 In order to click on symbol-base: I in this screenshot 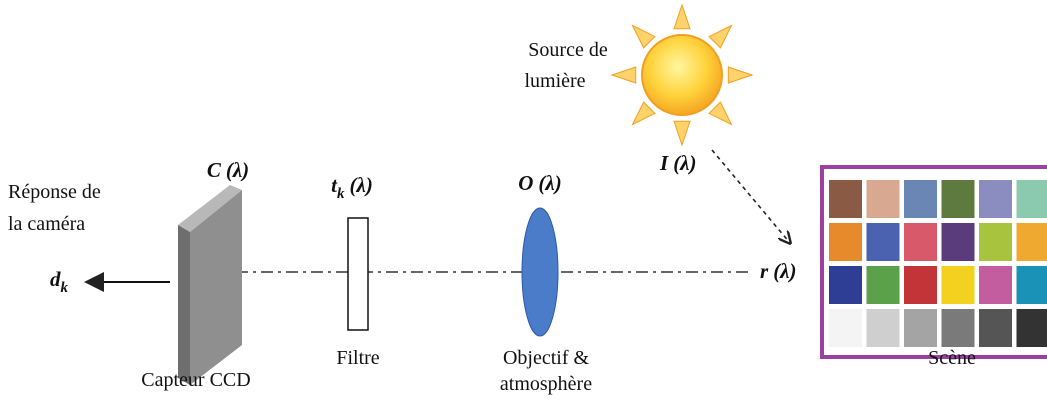, I will do `click(664, 163)`.